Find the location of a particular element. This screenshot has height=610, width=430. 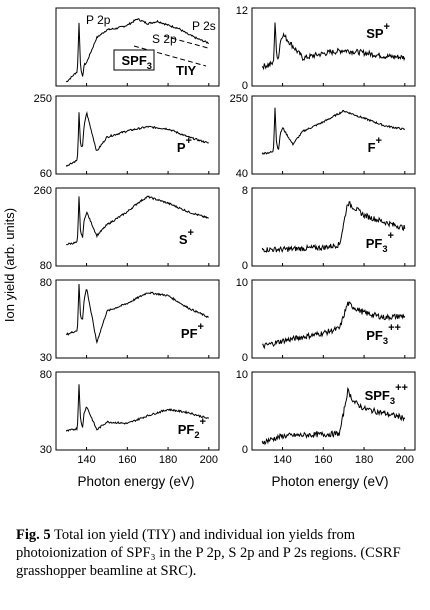

panel-spplus: 12 0 SP+ is located at coordinates (326, 48).